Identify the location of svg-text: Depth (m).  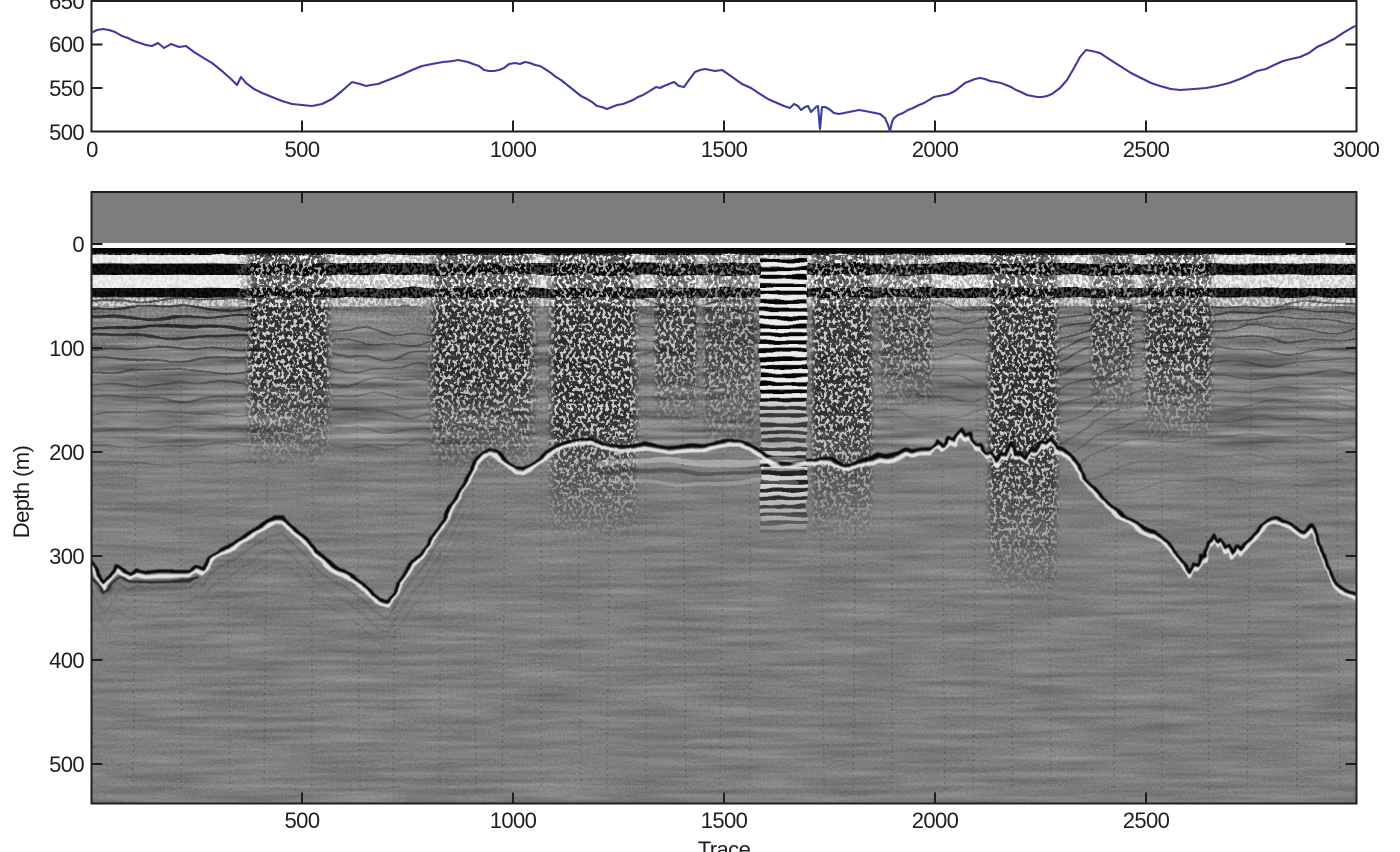
(21, 492).